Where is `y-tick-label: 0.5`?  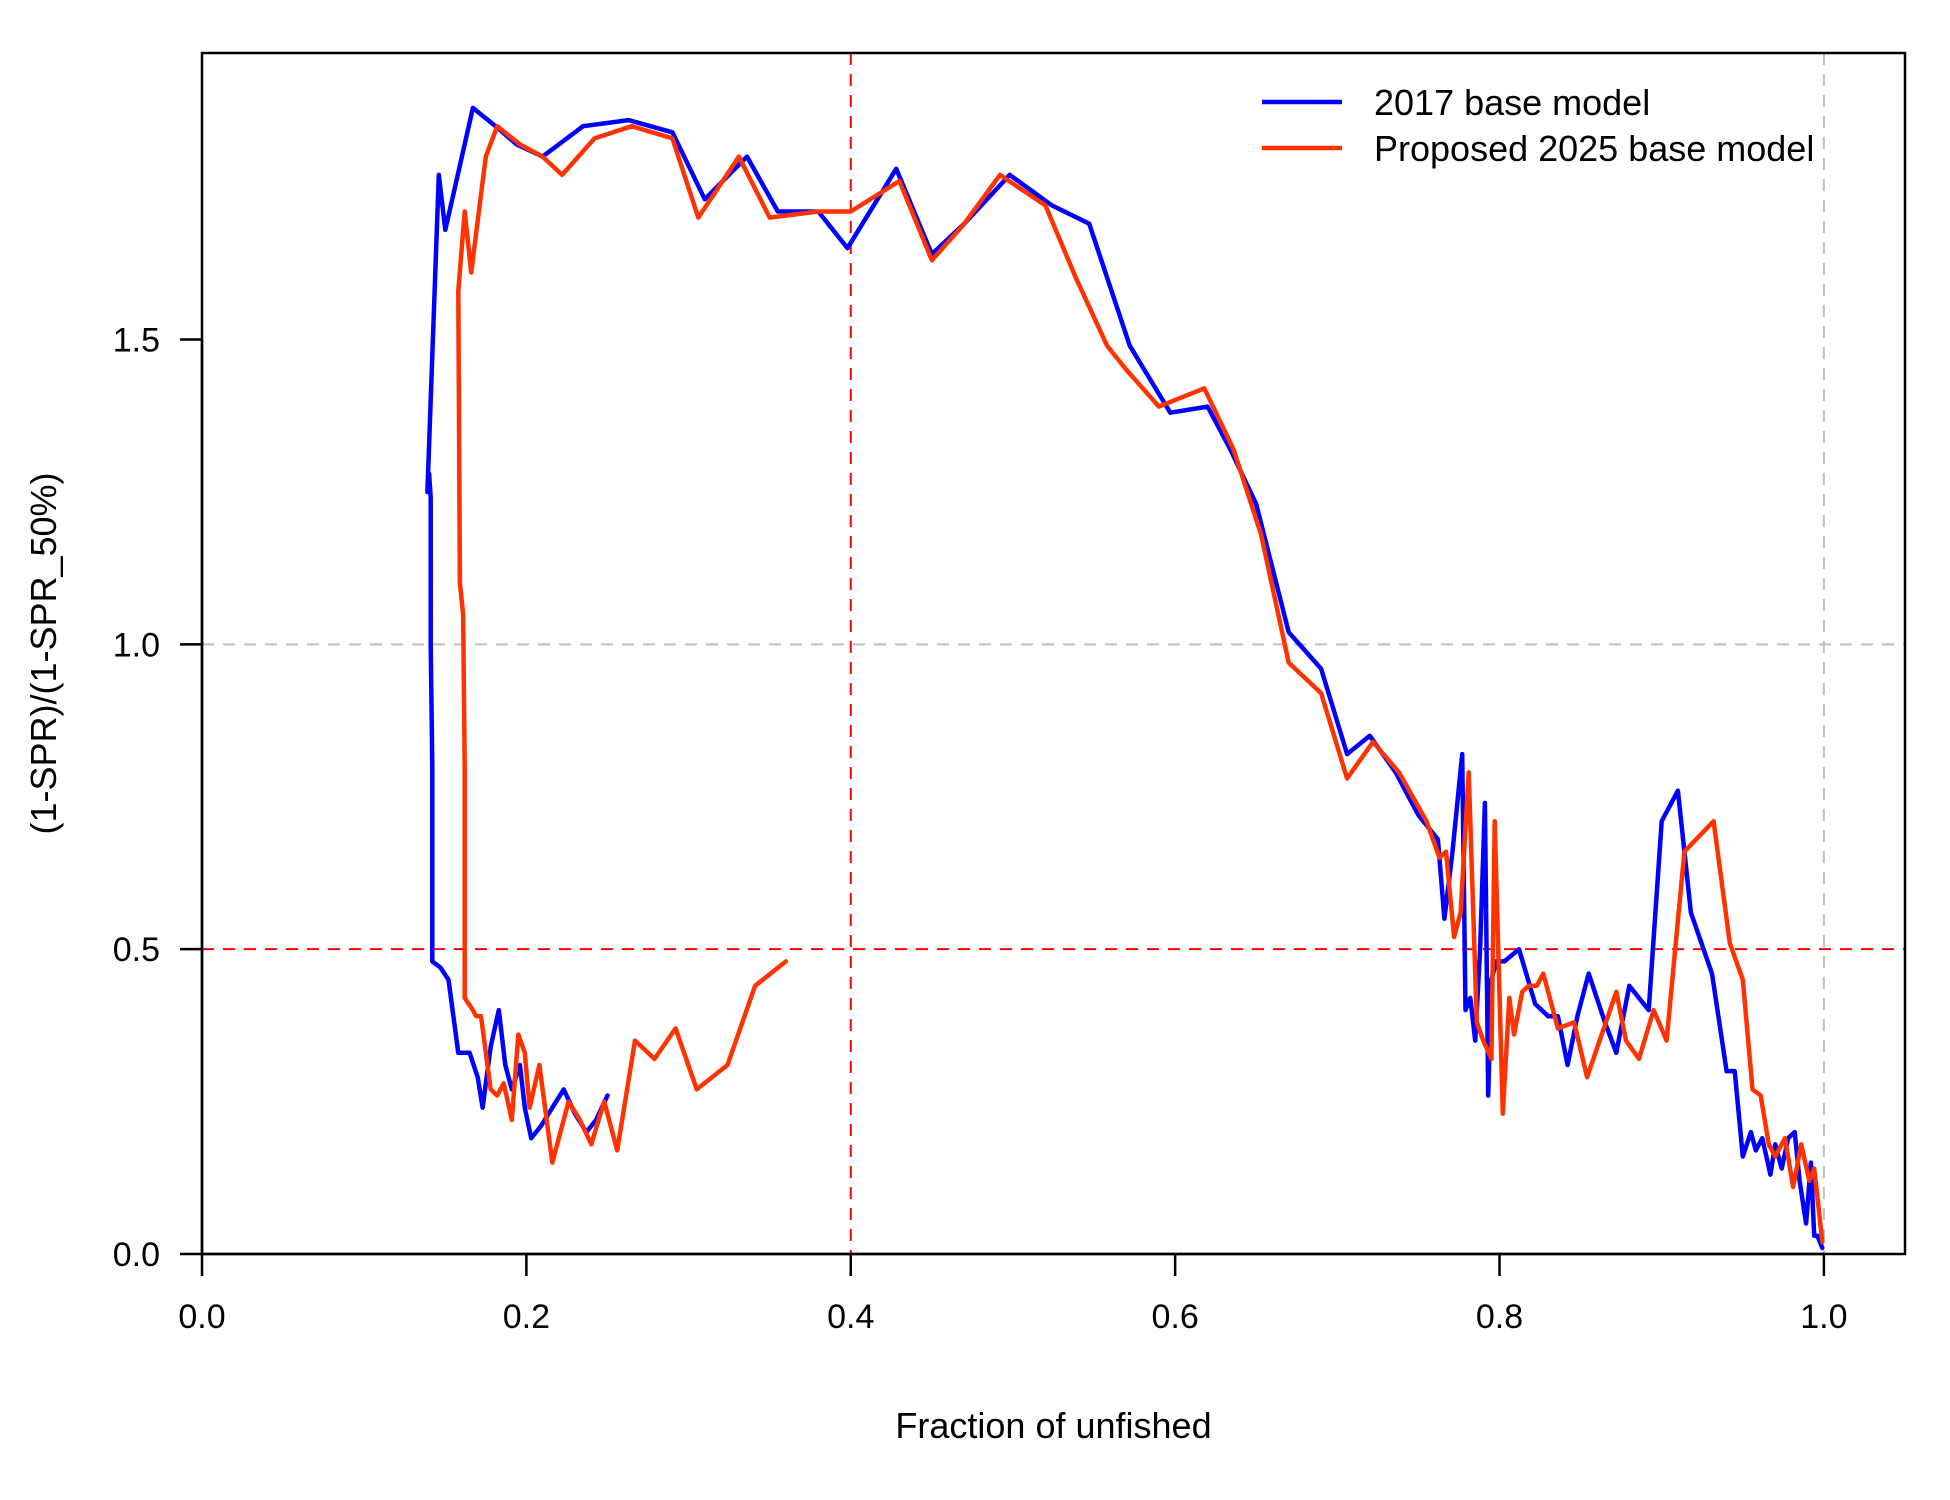
y-tick-label: 0.5 is located at coordinates (136, 950).